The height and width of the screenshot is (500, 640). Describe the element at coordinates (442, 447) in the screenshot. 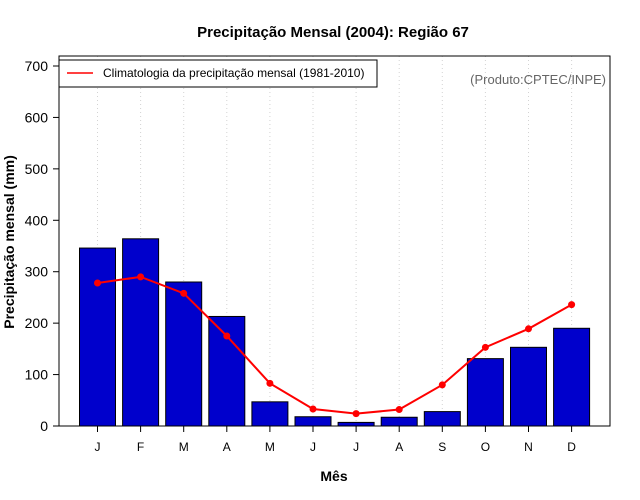

I see `x-tick-label: S` at that location.